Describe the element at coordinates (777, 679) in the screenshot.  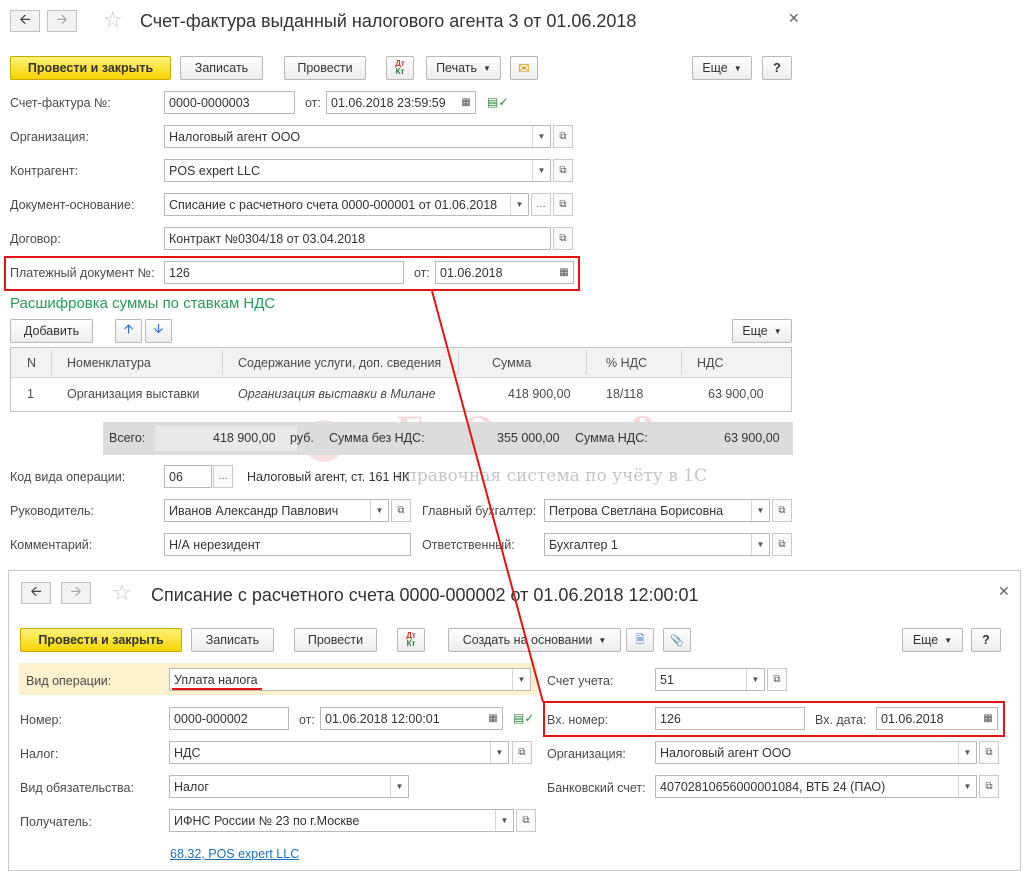
I see `open-account-icon: ⧉` at that location.